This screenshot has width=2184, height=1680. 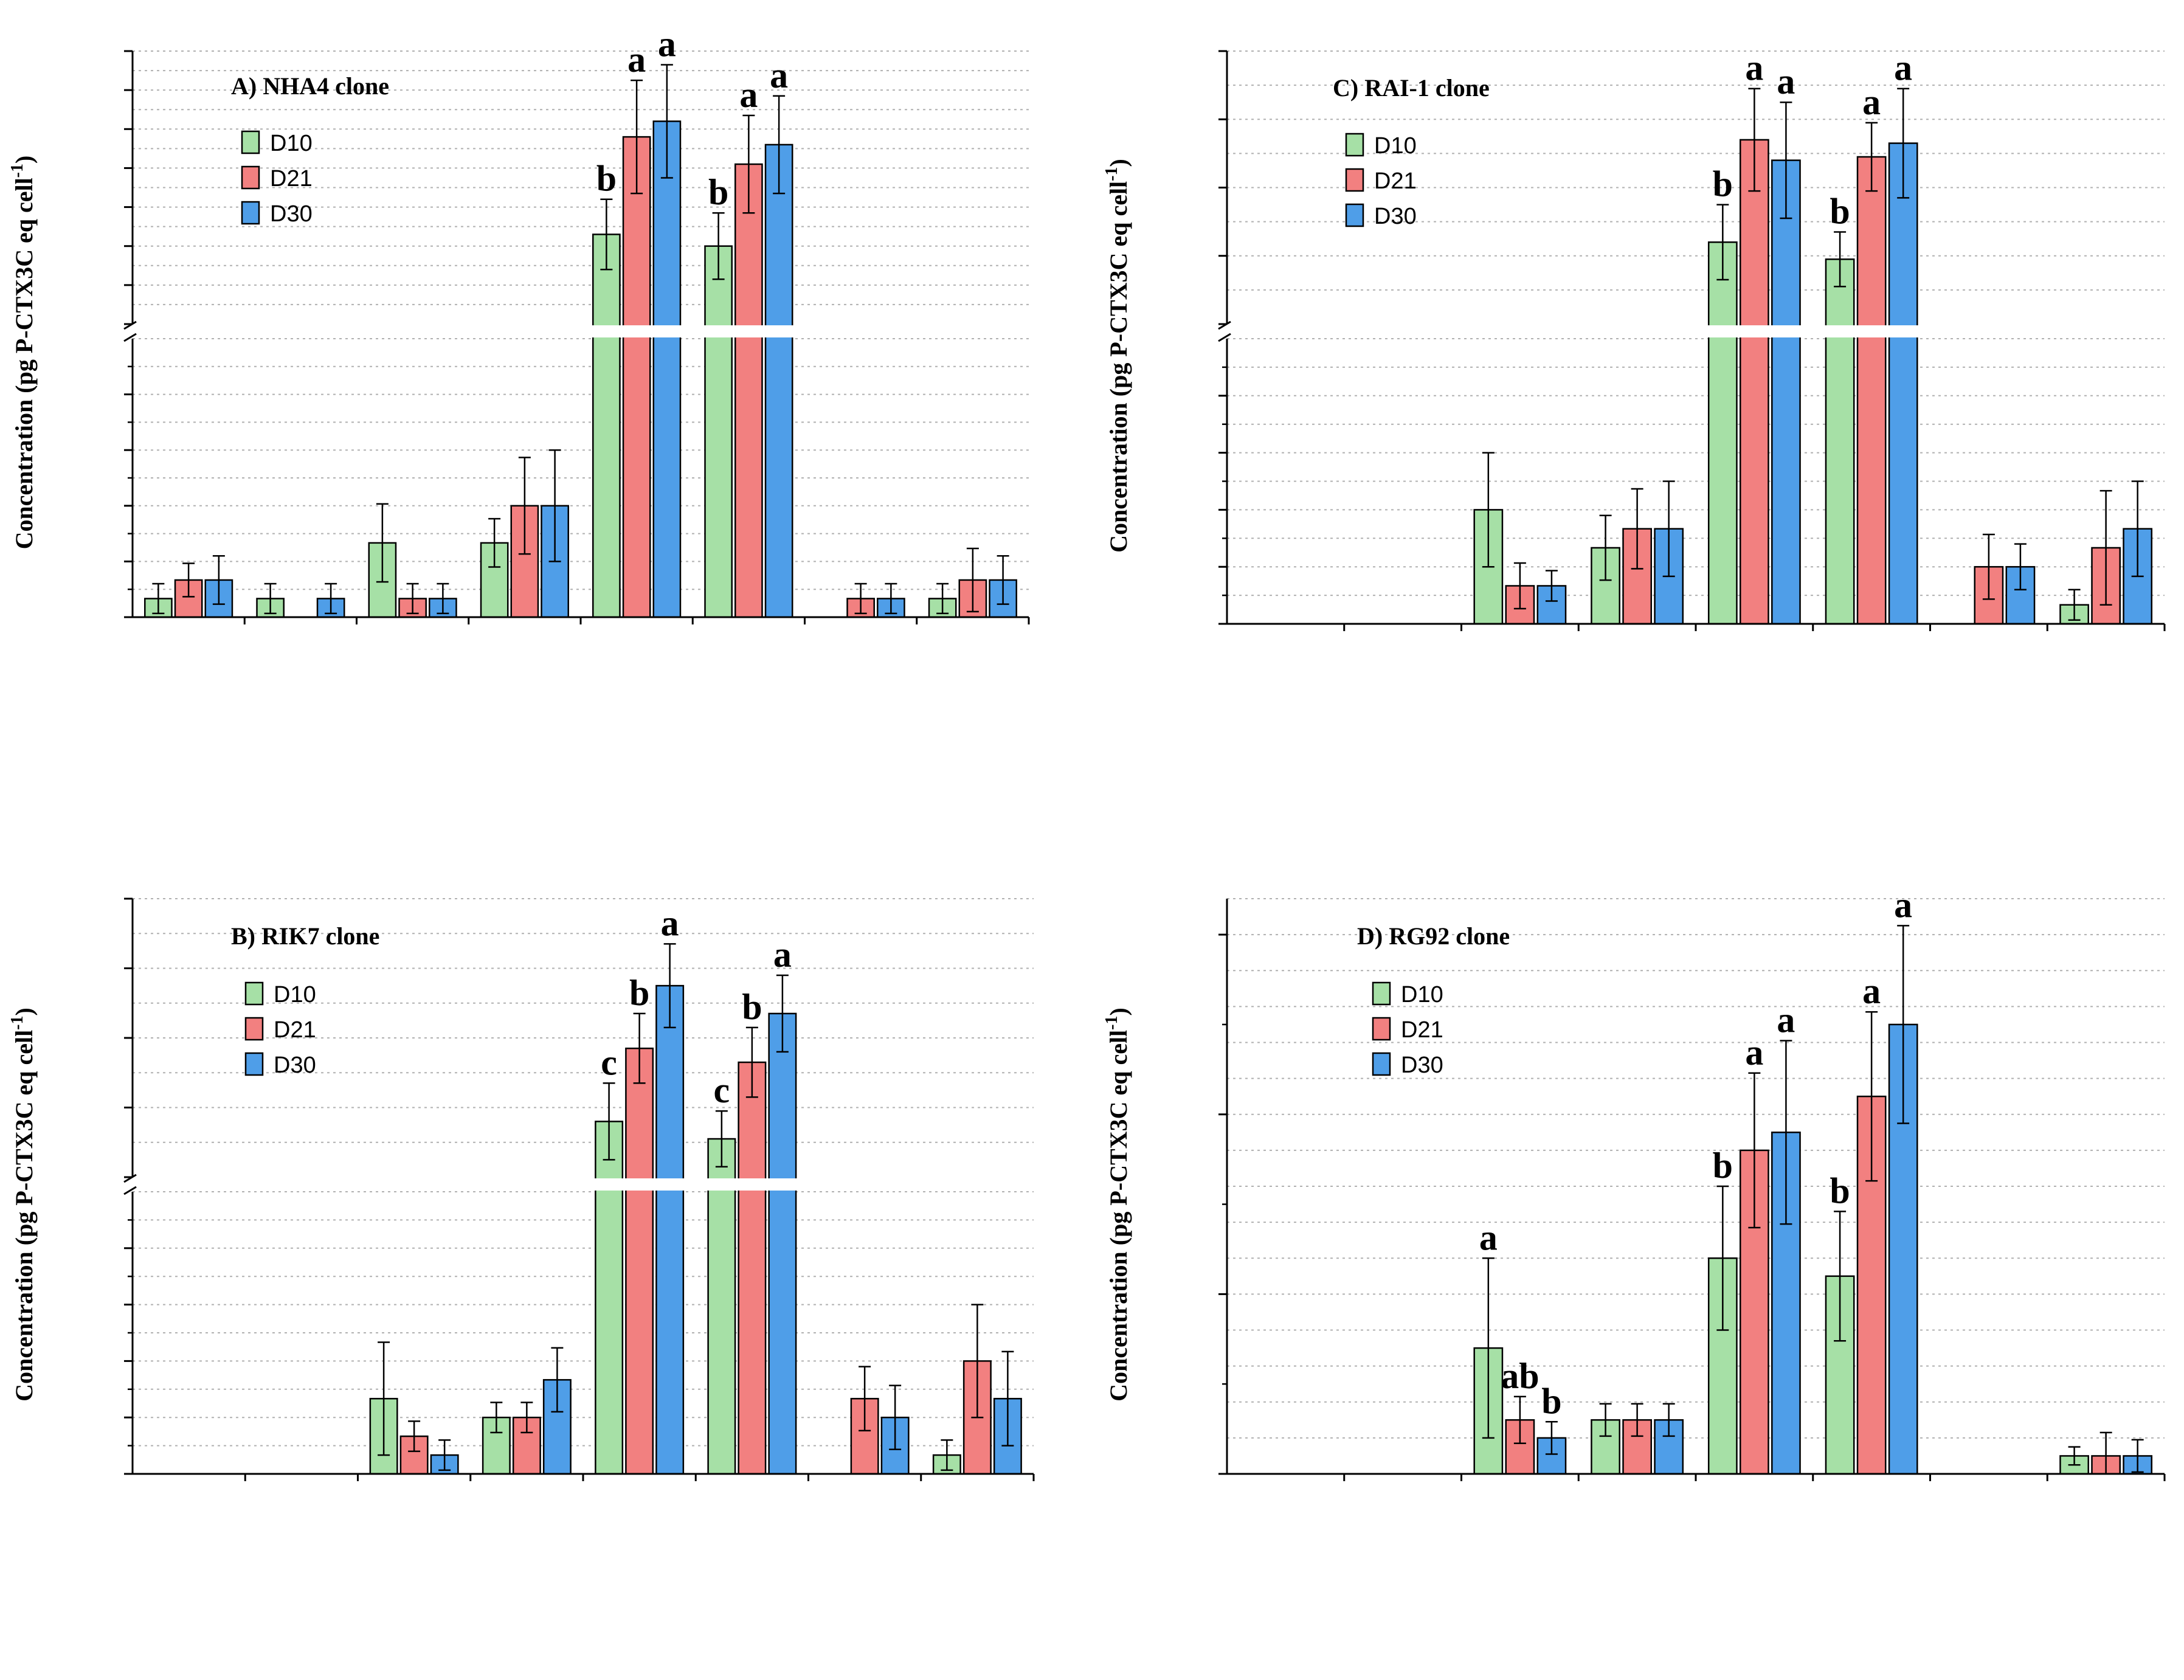 What do you see at coordinates (1354, 145) in the screenshot?
I see `legend-swatch-d10` at bounding box center [1354, 145].